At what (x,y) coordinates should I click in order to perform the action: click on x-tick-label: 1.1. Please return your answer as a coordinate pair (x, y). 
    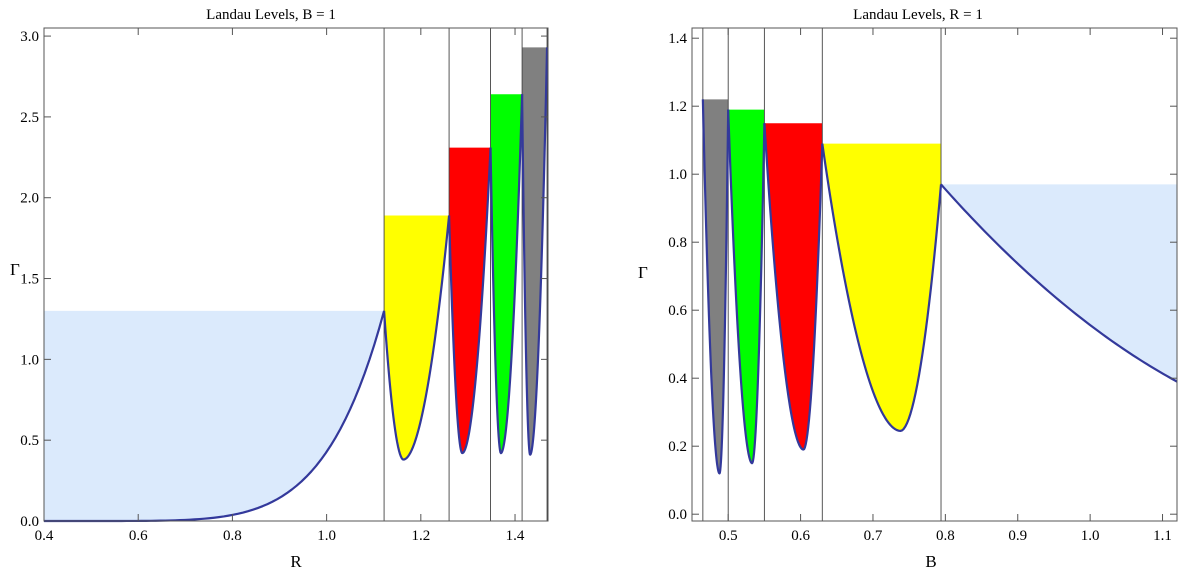
    Looking at the image, I should click on (1162, 536).